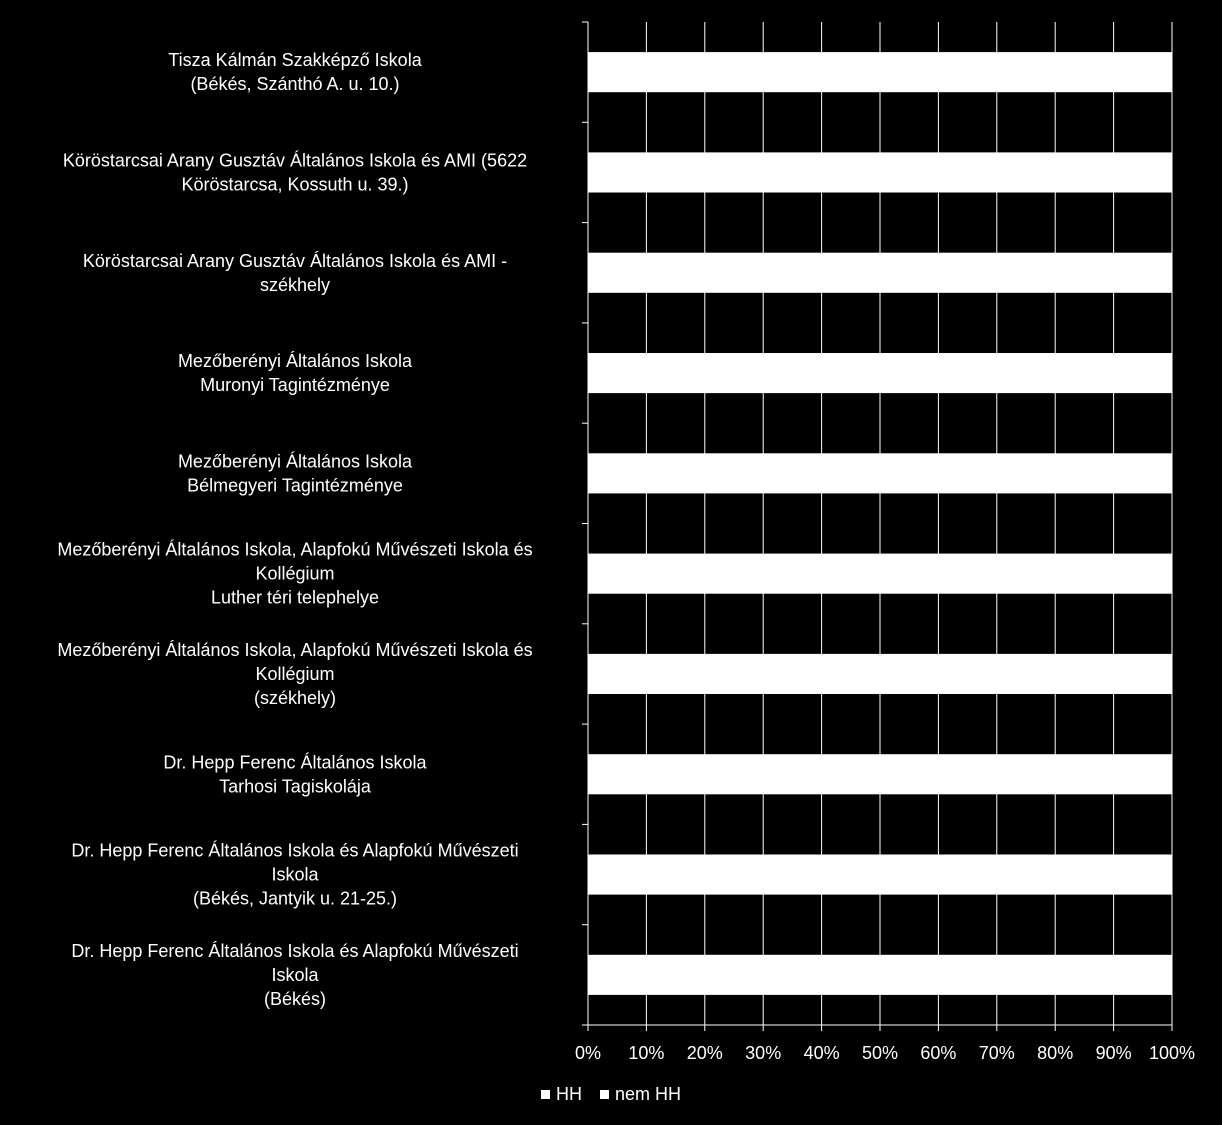 This screenshot has height=1125, width=1222. I want to click on x-tick-label: 80%, so click(1055, 1053).